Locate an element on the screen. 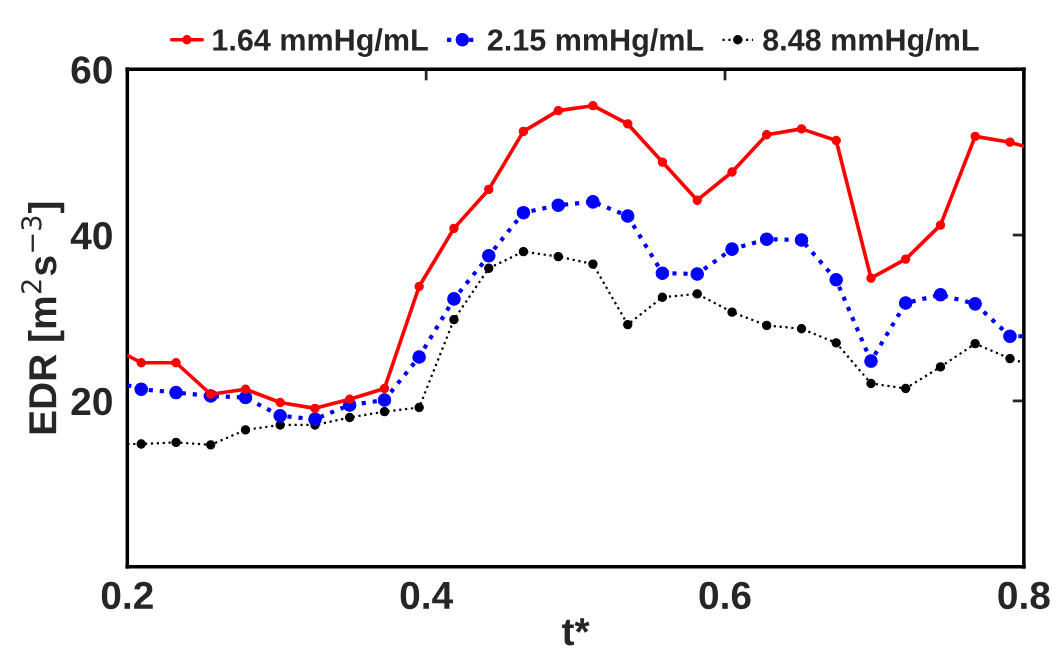 The image size is (1061, 659). x-tick-label: 0.8 is located at coordinates (1024, 595).